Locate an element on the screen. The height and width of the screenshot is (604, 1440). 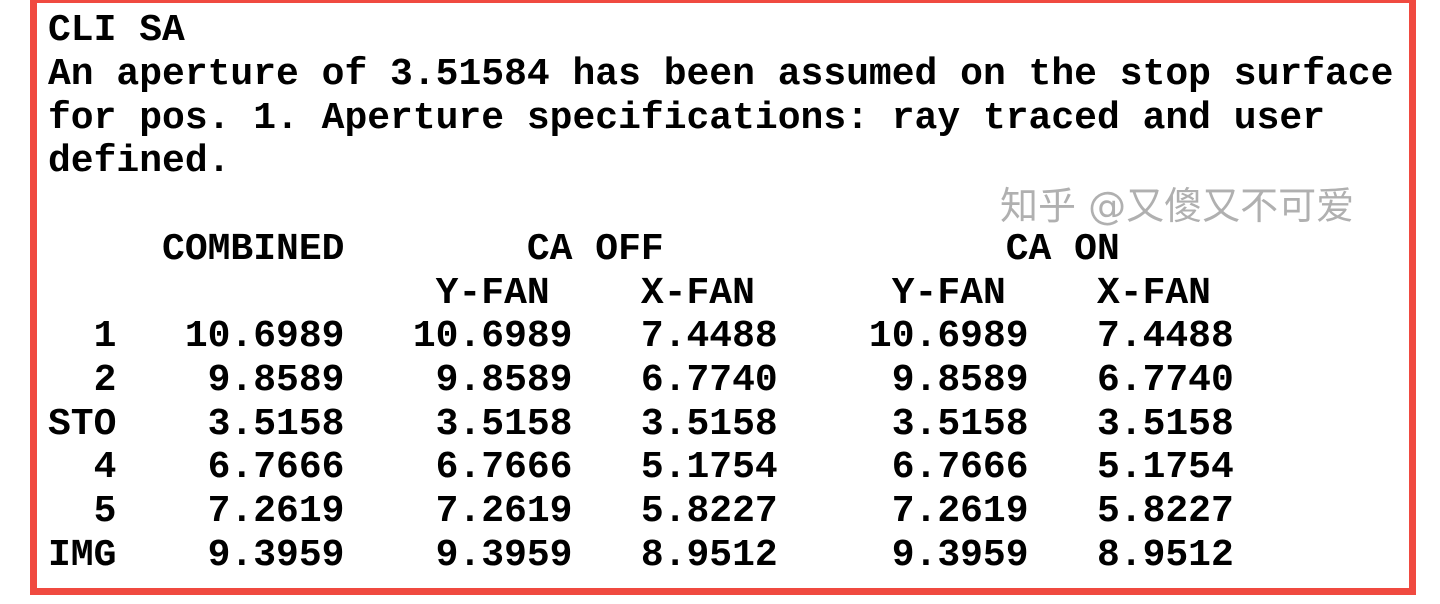
watermark: 知乎 @又傻又不可爱 is located at coordinates (1177, 206).